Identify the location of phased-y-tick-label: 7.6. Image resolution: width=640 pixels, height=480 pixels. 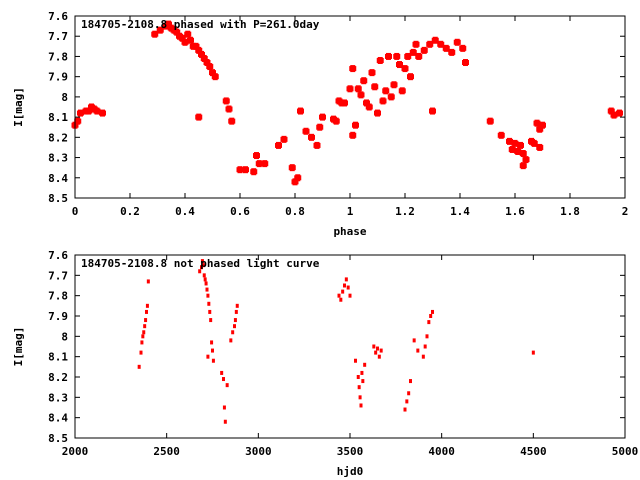
(58, 16).